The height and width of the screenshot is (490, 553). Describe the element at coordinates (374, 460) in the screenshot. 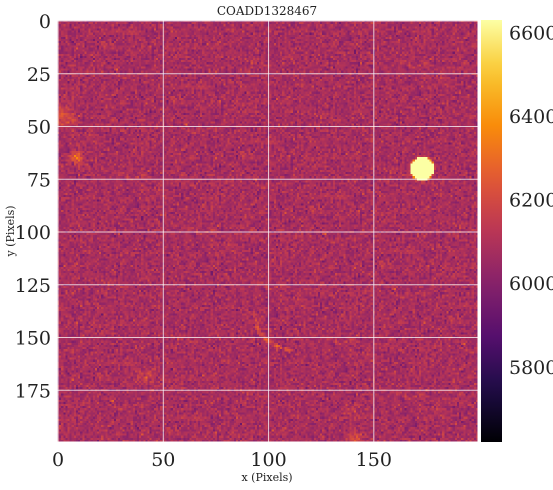

I see `x-tick-label: 150` at that location.